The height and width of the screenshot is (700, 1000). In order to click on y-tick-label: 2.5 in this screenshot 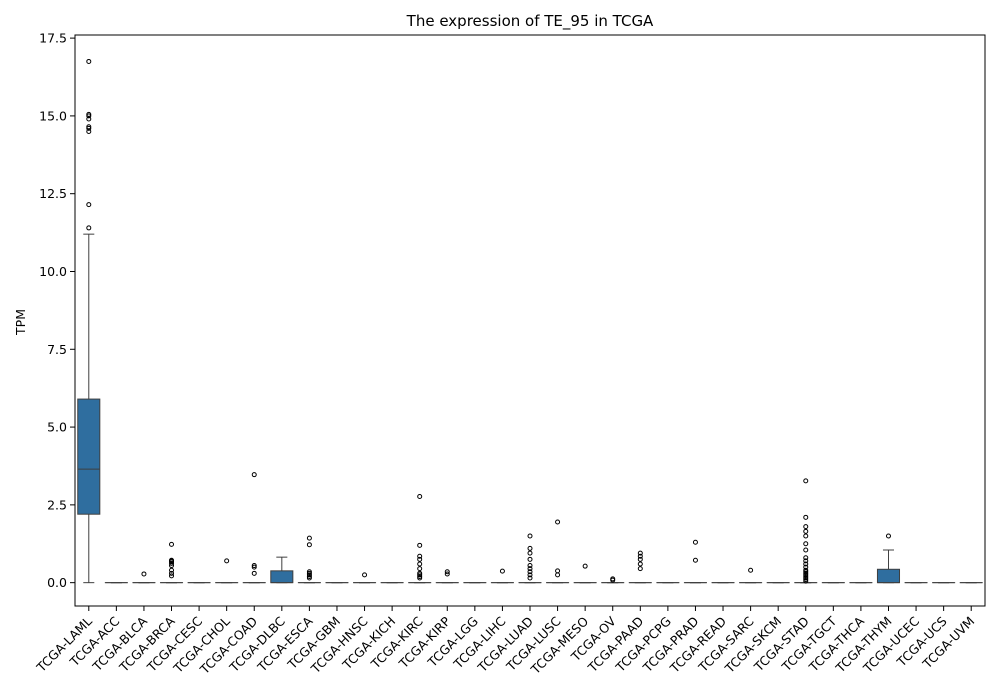, I will do `click(57, 504)`.